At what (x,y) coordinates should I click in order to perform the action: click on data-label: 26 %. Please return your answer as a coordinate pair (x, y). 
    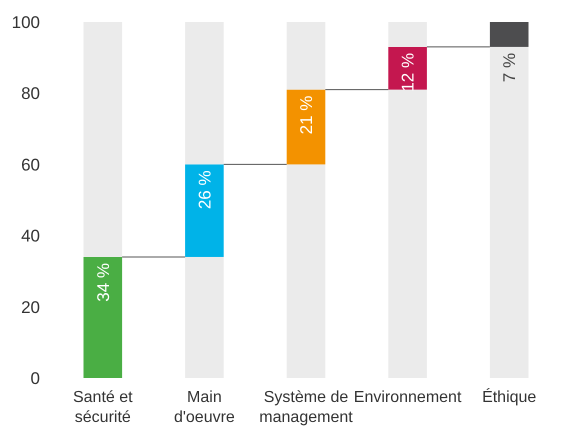
    Looking at the image, I should click on (204, 190).